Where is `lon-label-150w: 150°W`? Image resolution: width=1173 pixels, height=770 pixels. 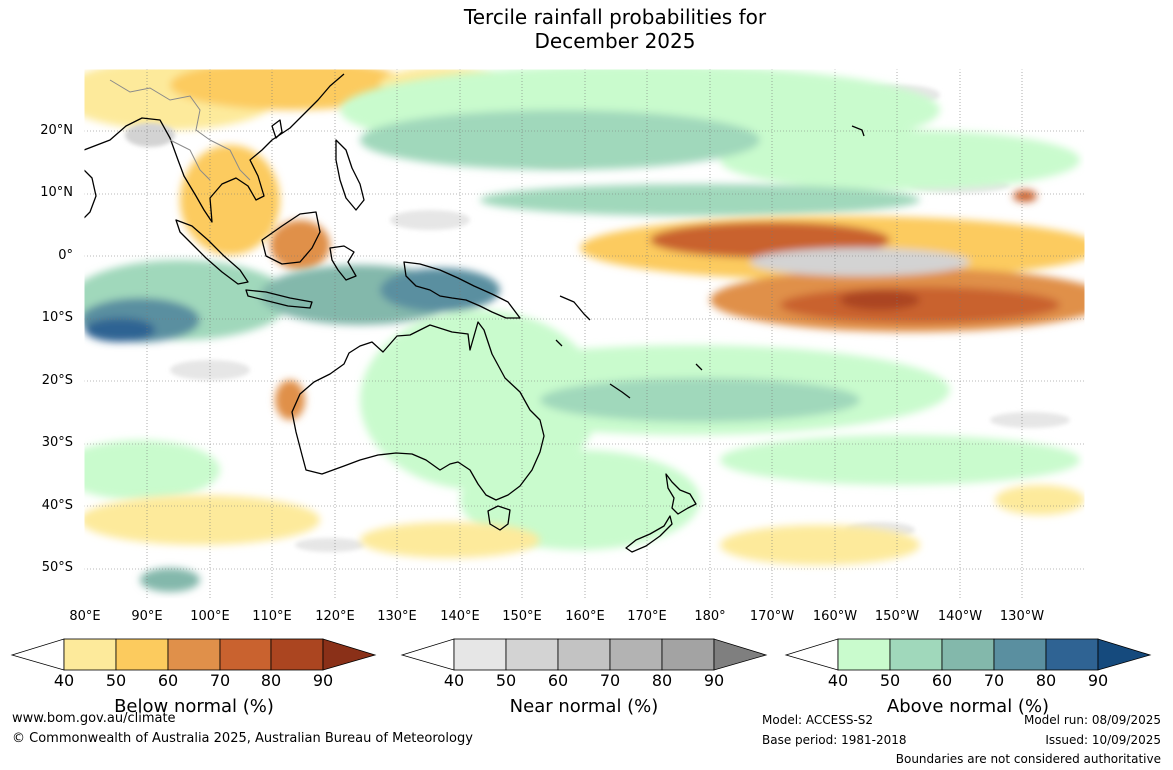 lon-label-150w: 150°W is located at coordinates (897, 616).